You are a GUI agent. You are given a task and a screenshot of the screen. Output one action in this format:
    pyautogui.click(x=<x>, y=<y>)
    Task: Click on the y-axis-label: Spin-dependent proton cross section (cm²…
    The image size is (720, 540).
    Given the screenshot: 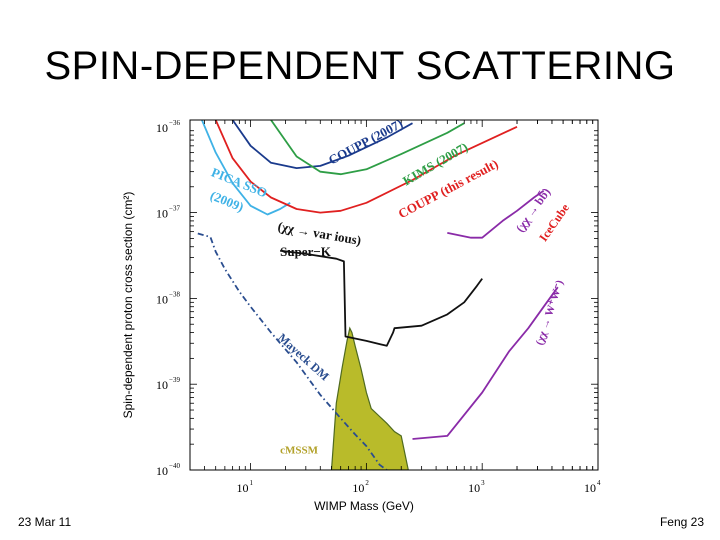 What is the action you would take?
    pyautogui.click(x=128, y=305)
    